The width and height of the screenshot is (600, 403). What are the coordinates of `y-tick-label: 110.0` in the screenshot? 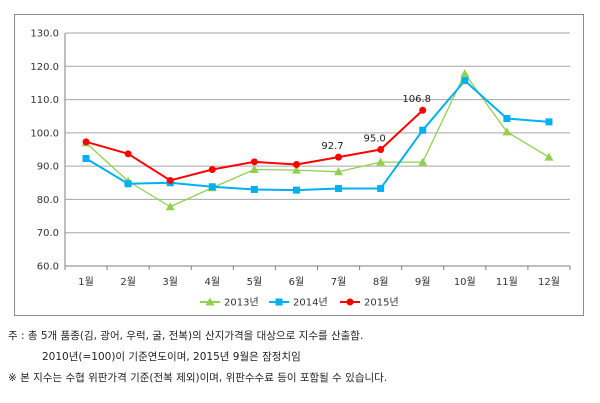 It's located at (44, 100).